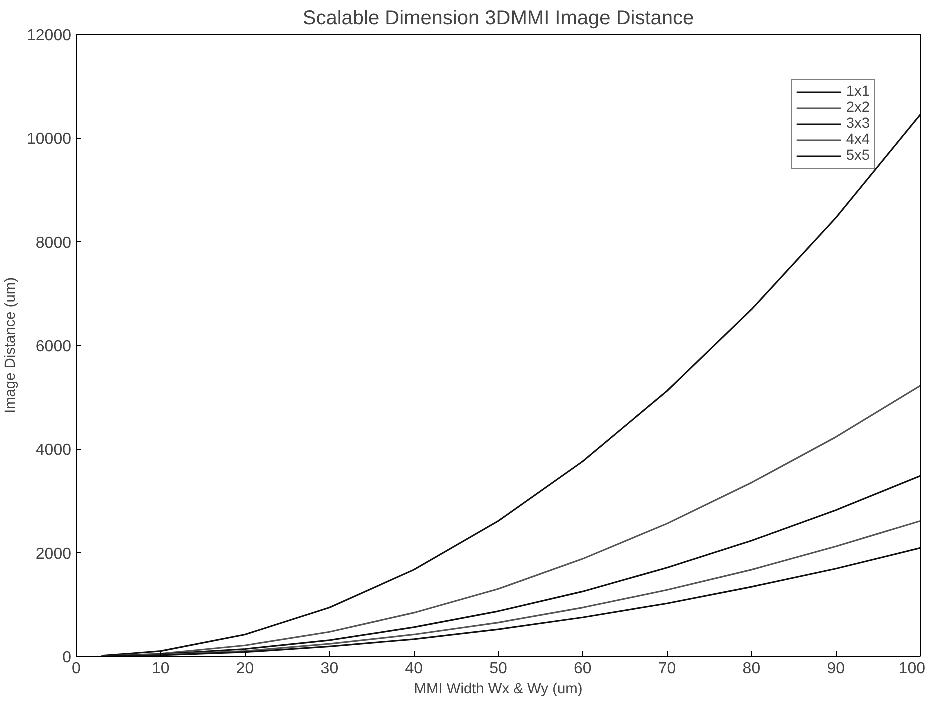 The width and height of the screenshot is (931, 707). What do you see at coordinates (54, 451) in the screenshot?
I see `y-tick-label: 4000` at bounding box center [54, 451].